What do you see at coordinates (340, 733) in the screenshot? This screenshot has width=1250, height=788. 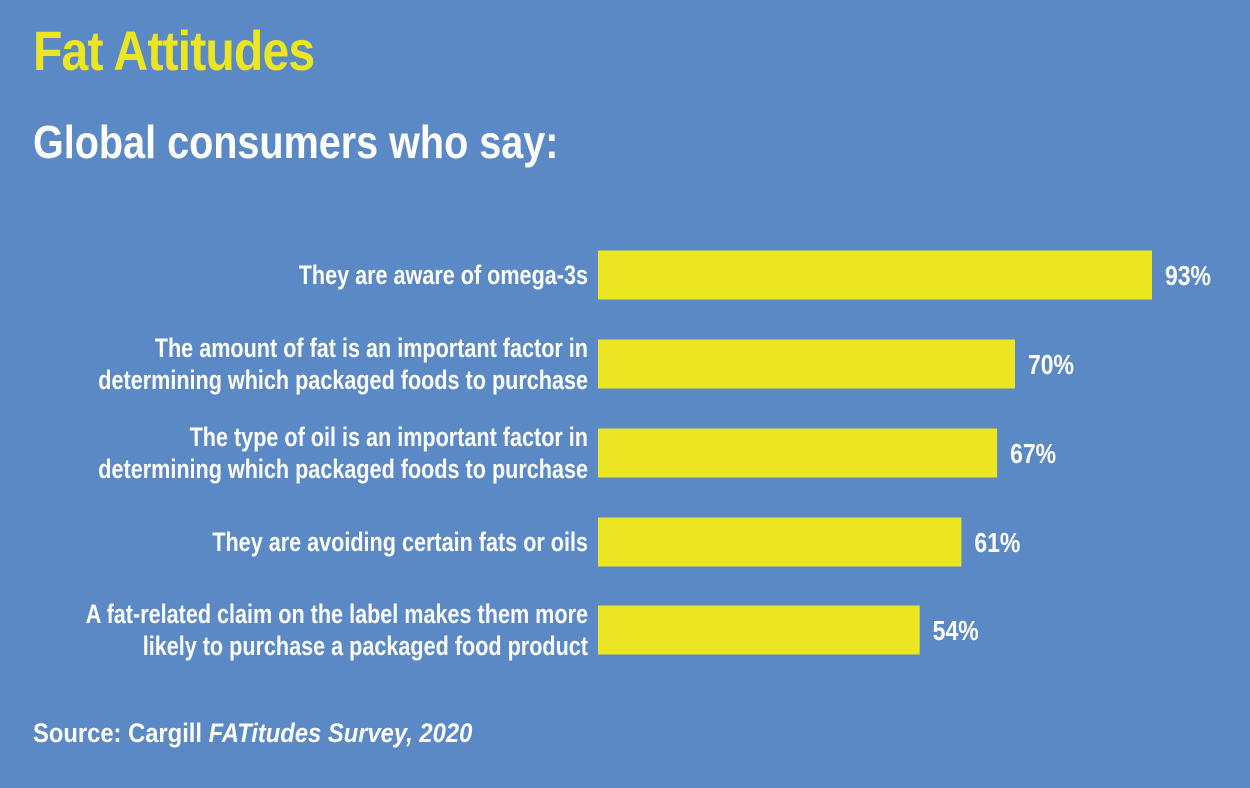 I see `source-survey-name: FATitudes Survey, 2020` at bounding box center [340, 733].